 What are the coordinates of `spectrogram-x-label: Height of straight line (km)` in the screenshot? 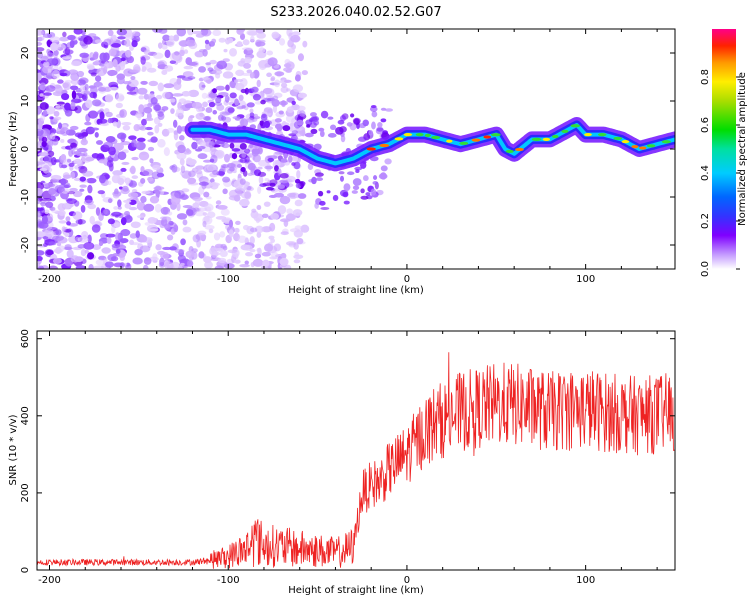 It's located at (356, 290).